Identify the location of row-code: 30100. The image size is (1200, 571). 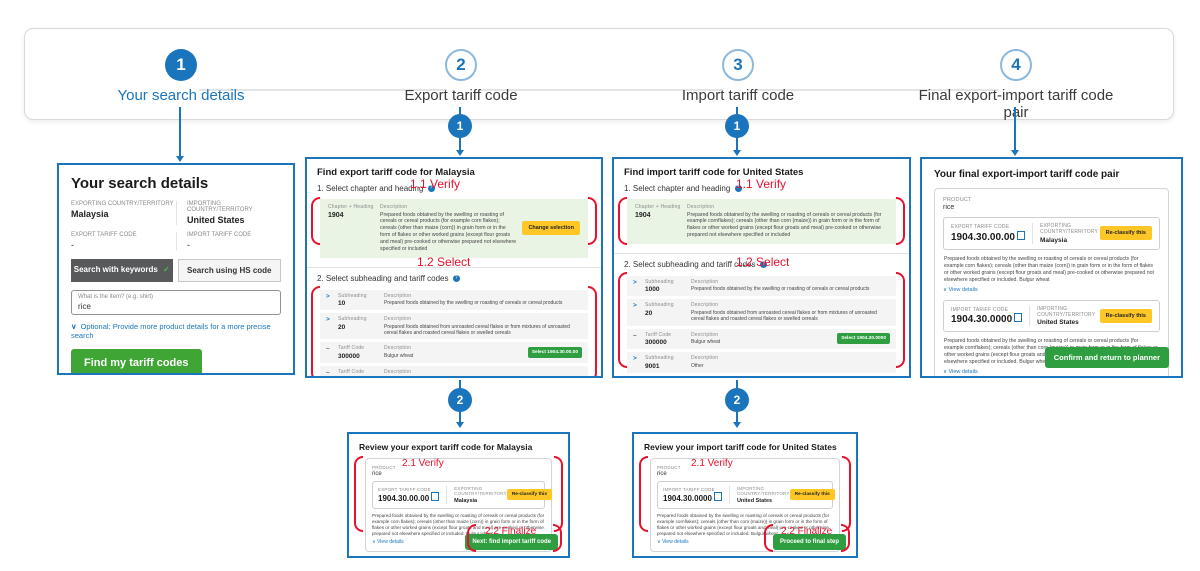
(361, 377).